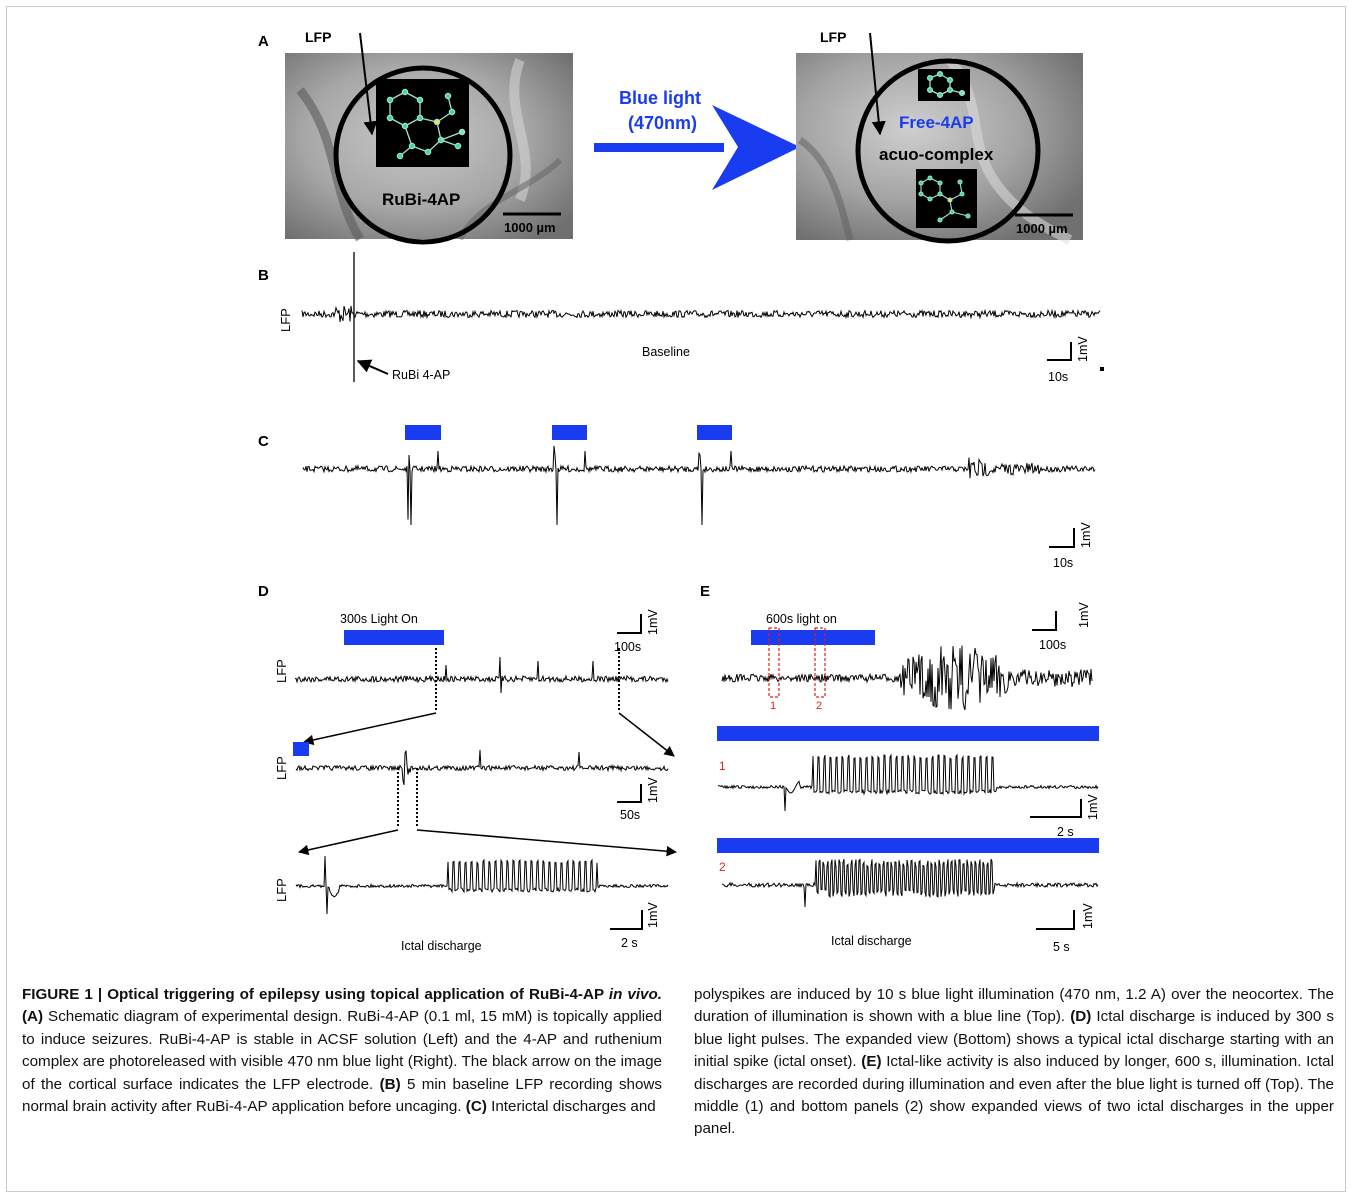 This screenshot has width=1355, height=1198. Describe the element at coordinates (571, 1107) in the screenshot. I see `caption-text-c: Interictal discharges and` at that location.